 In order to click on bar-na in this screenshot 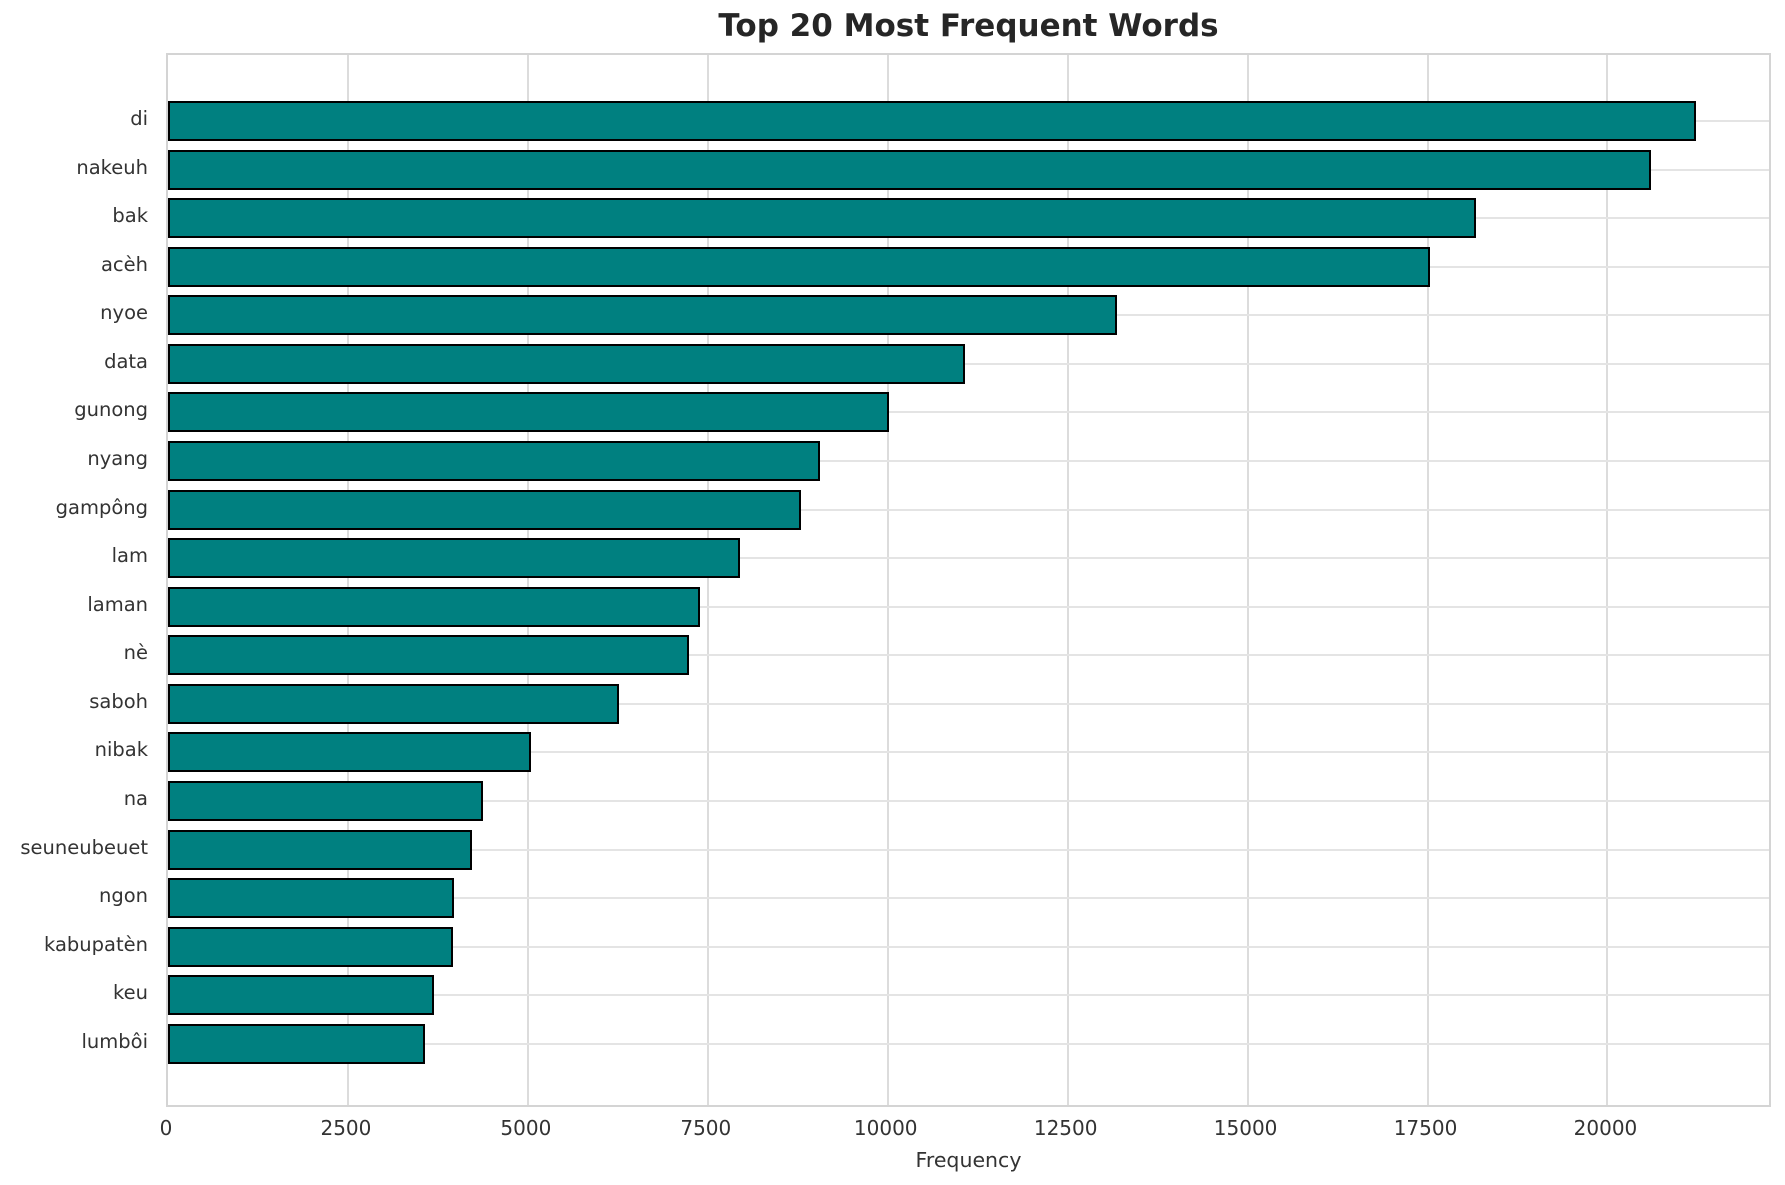, I will do `click(326, 800)`.